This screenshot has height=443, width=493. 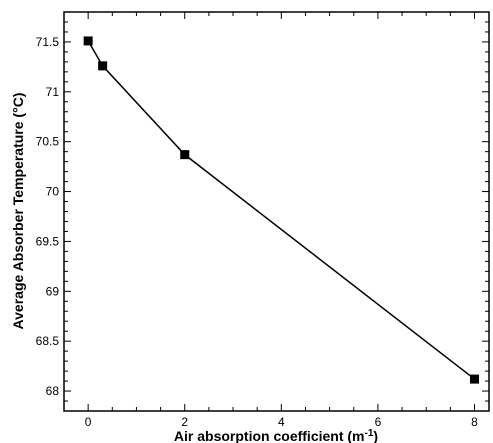 I want to click on y-tick-label: 69, so click(x=53, y=291).